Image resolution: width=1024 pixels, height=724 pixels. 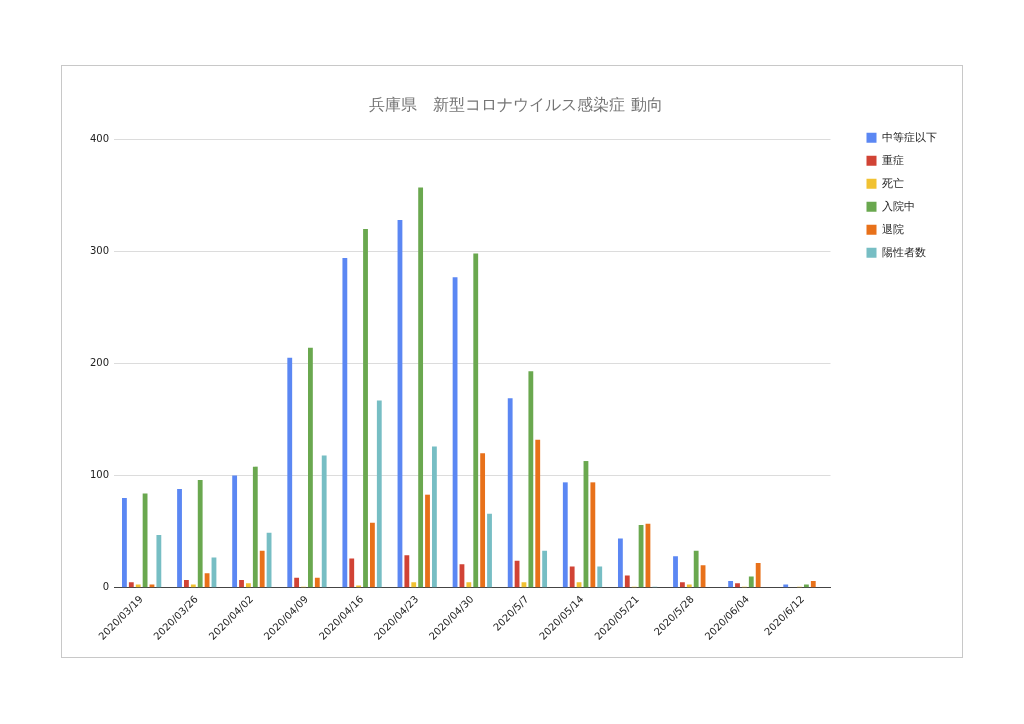 I want to click on y-tick-label: 100, so click(x=99, y=475).